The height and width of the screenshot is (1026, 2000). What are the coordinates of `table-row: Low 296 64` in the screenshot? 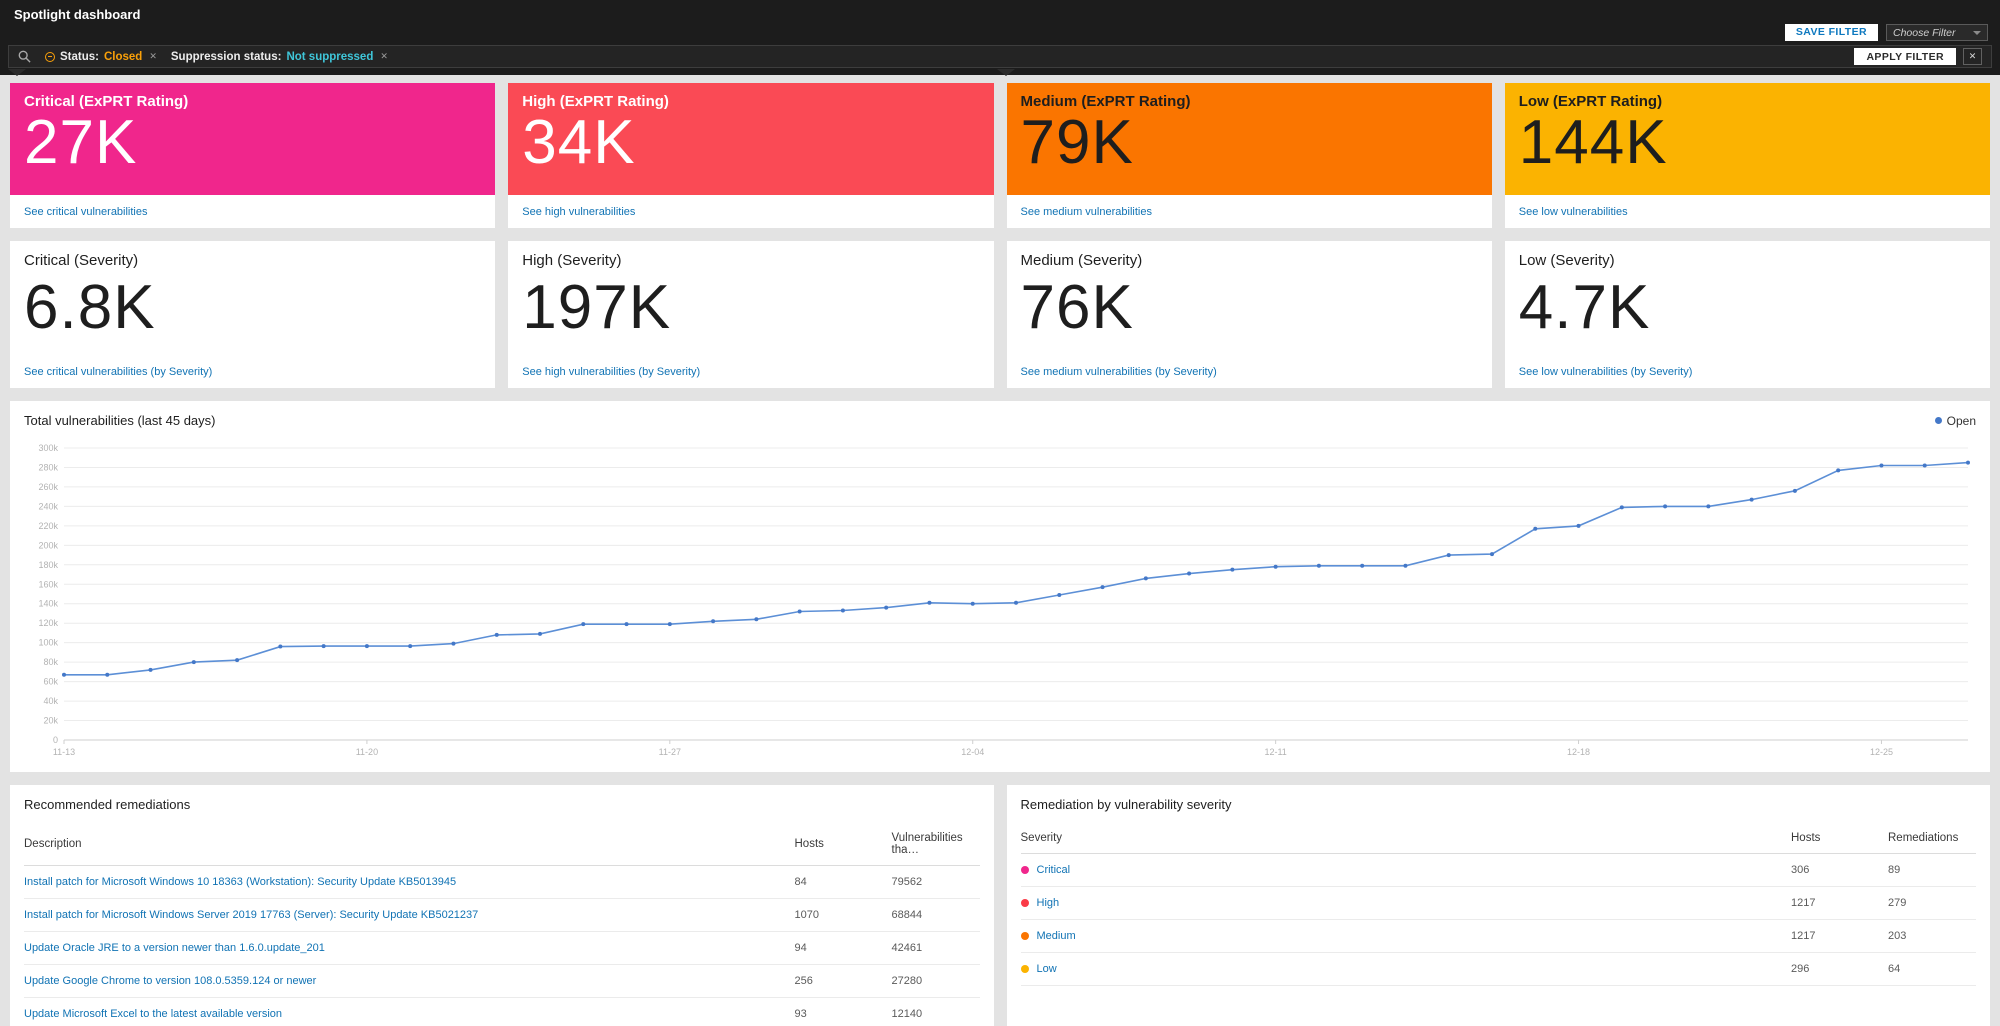 It's located at (1498, 969).